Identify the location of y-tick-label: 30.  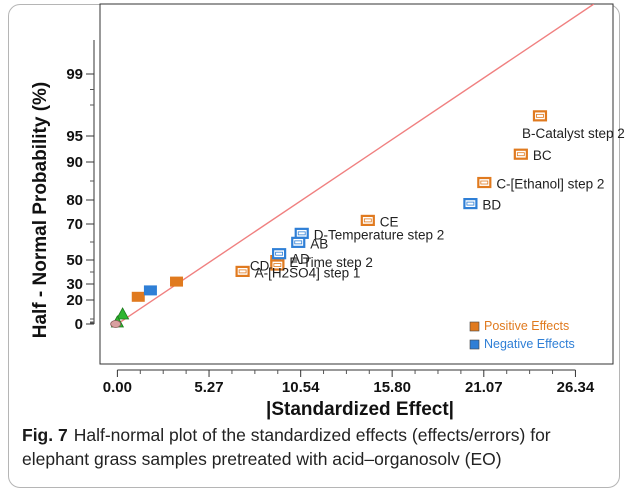
(74, 284).